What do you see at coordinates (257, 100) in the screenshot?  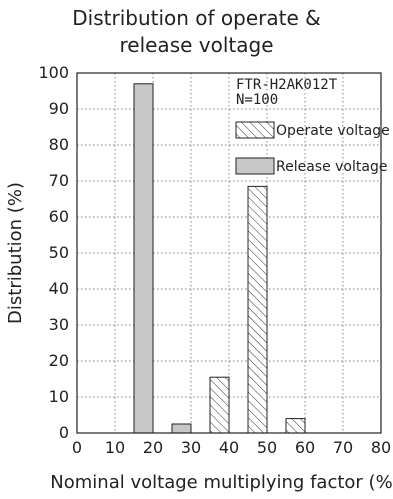 I see `sample-size-annotation: N=100` at bounding box center [257, 100].